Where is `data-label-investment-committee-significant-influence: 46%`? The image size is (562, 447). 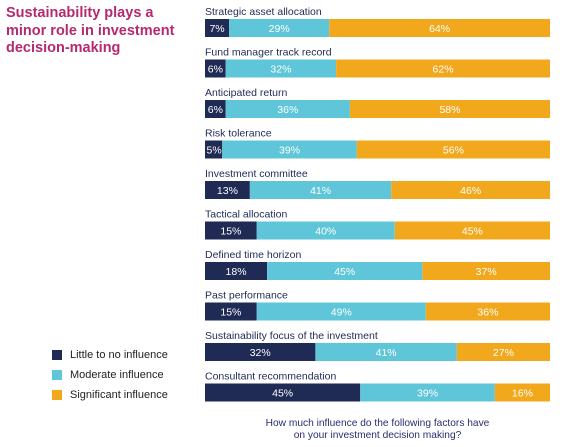 data-label-investment-committee-significant-influence: 46% is located at coordinates (470, 191).